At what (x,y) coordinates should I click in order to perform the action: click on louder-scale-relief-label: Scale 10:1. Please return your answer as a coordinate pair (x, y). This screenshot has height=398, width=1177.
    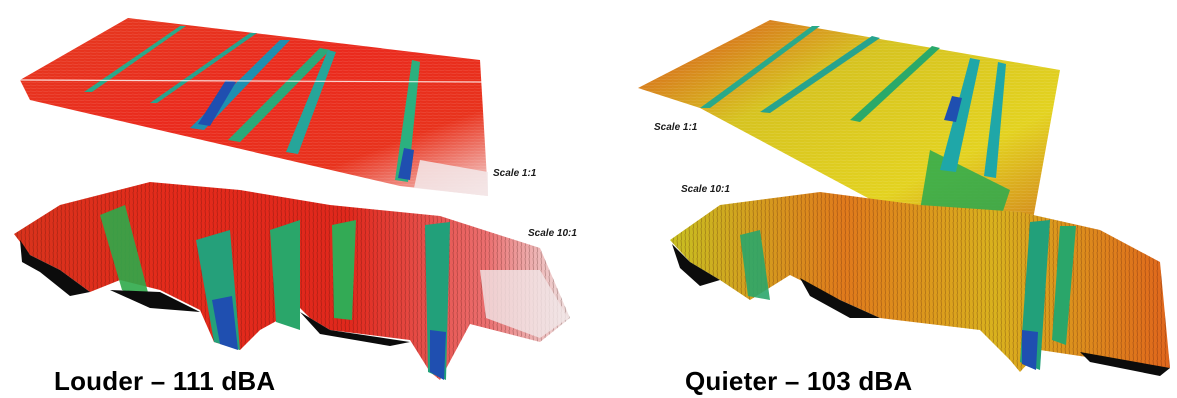
    Looking at the image, I should click on (552, 233).